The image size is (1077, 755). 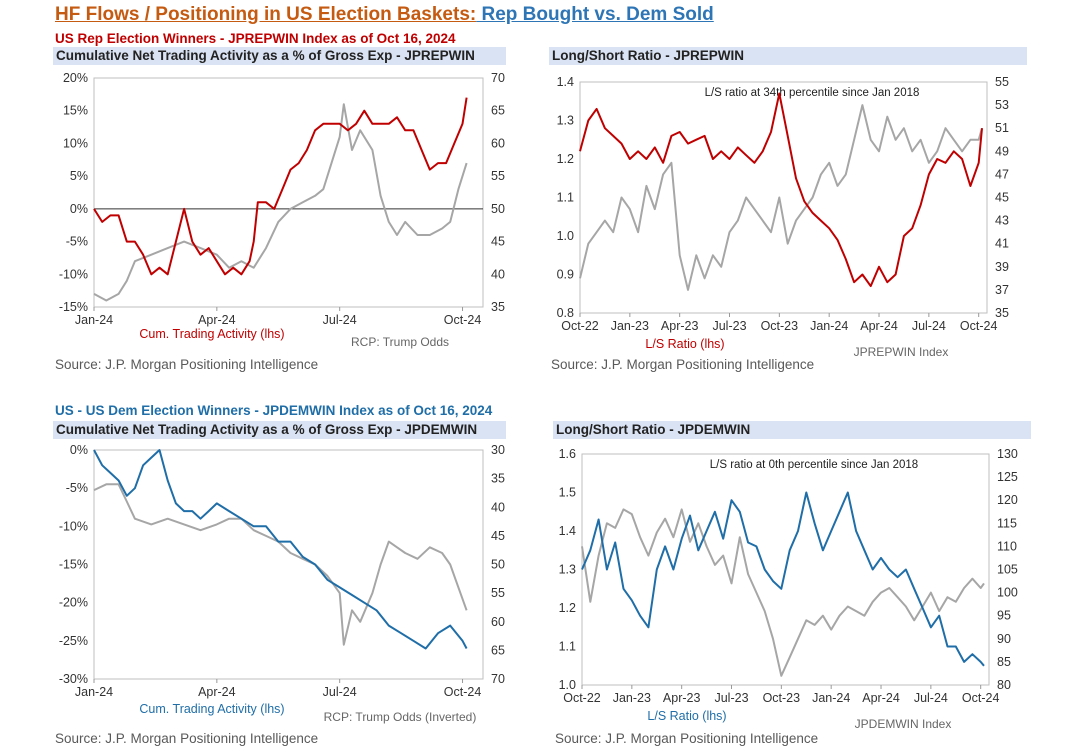 I want to click on y-tick-label-left: 0.9, so click(x=565, y=275).